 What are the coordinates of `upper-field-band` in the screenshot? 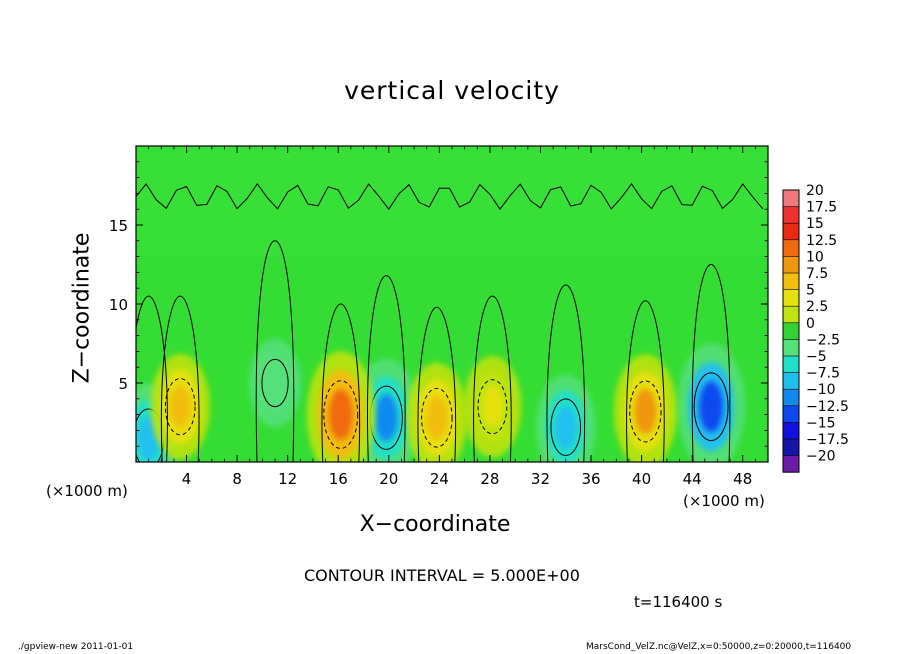 It's located at (452, 201).